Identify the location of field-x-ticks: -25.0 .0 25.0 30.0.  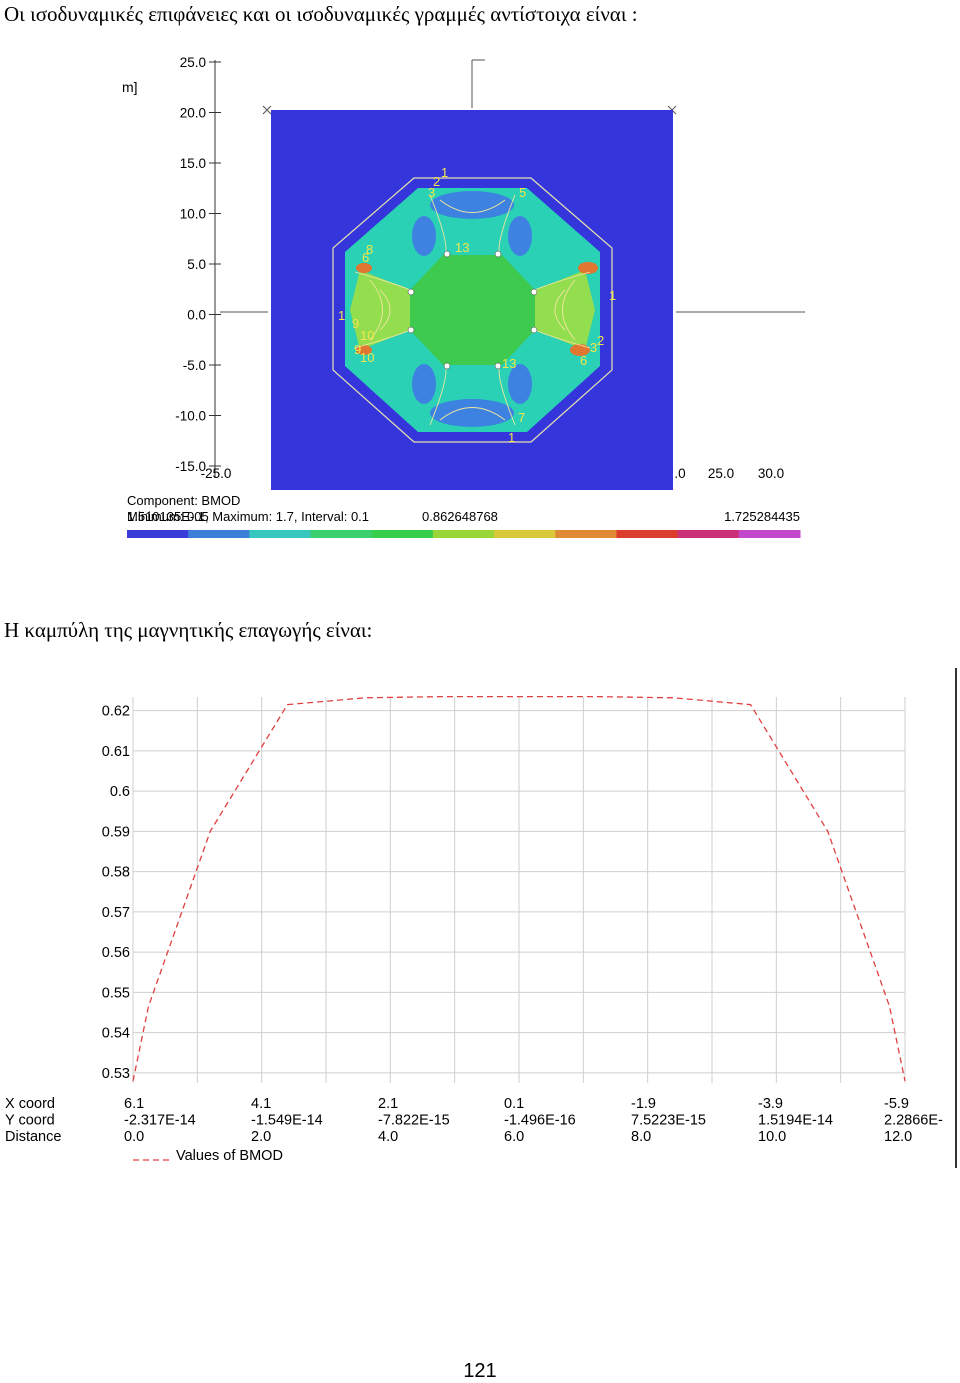
(493, 473).